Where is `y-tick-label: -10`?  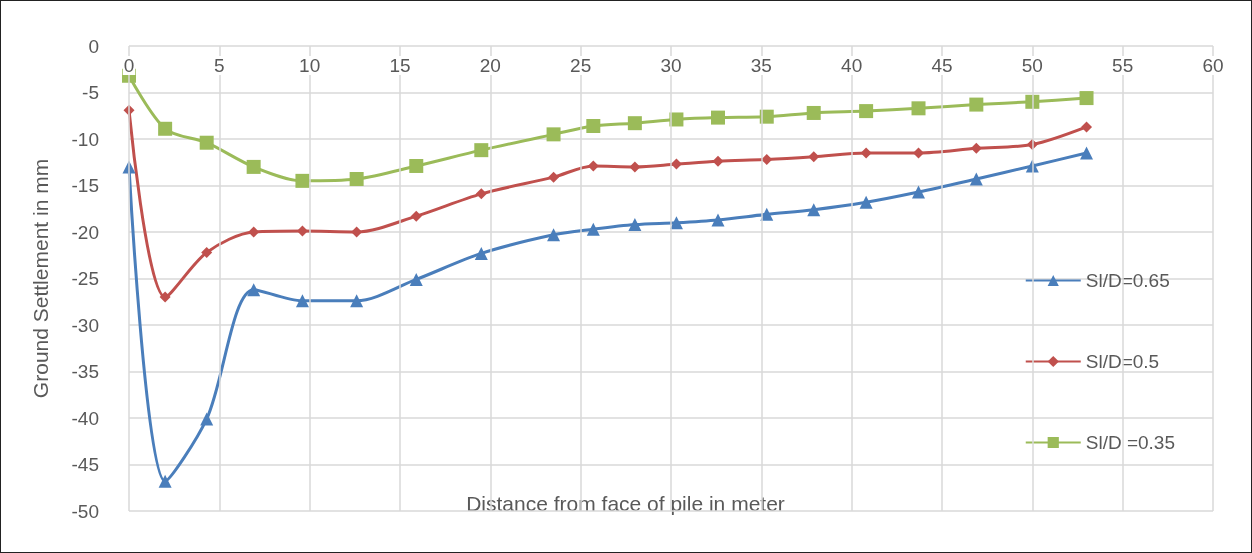 y-tick-label: -10 is located at coordinates (85, 139).